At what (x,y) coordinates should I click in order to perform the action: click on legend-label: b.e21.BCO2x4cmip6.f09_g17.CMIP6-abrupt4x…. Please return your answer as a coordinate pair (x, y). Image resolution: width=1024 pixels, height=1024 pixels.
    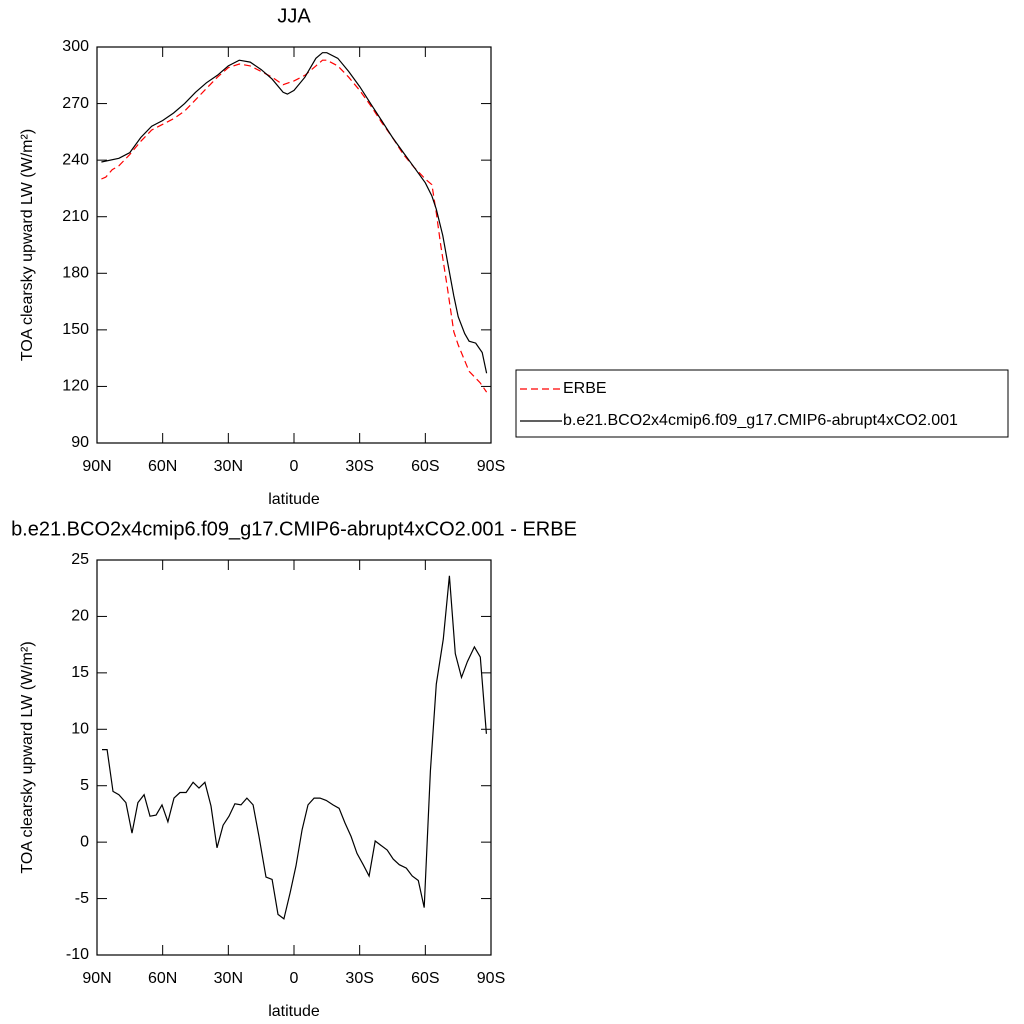
    Looking at the image, I should click on (760, 420).